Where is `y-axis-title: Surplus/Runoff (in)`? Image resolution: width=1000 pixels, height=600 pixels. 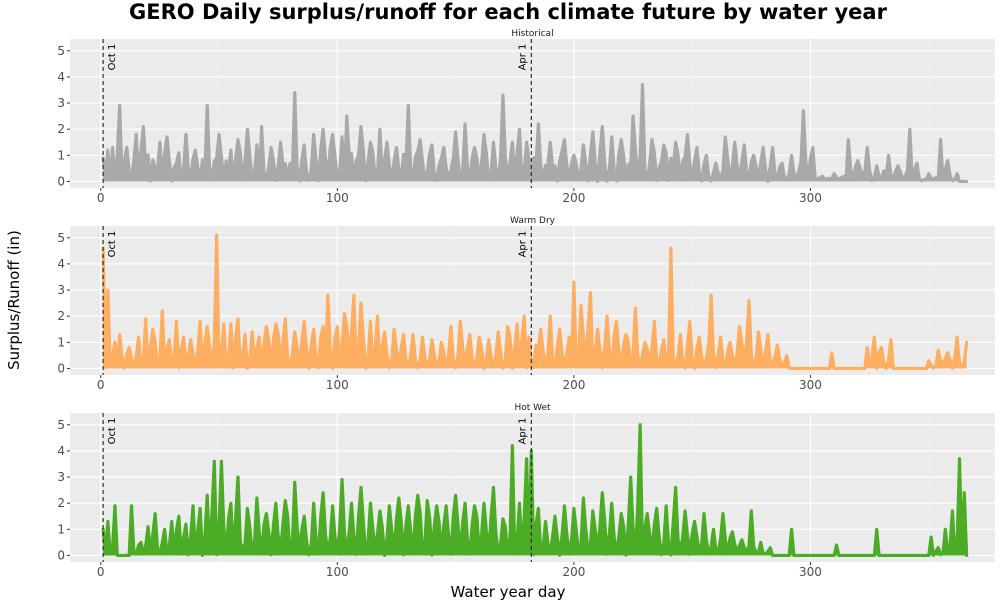 y-axis-title: Surplus/Runoff (in) is located at coordinates (14, 300).